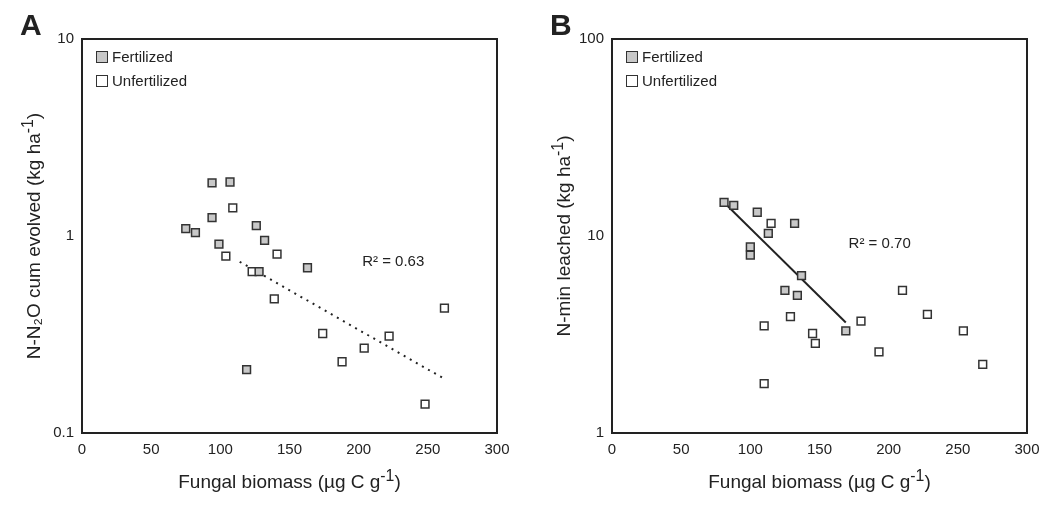  What do you see at coordinates (393, 260) in the screenshot?
I see `annotation: R² = 0.63` at bounding box center [393, 260].